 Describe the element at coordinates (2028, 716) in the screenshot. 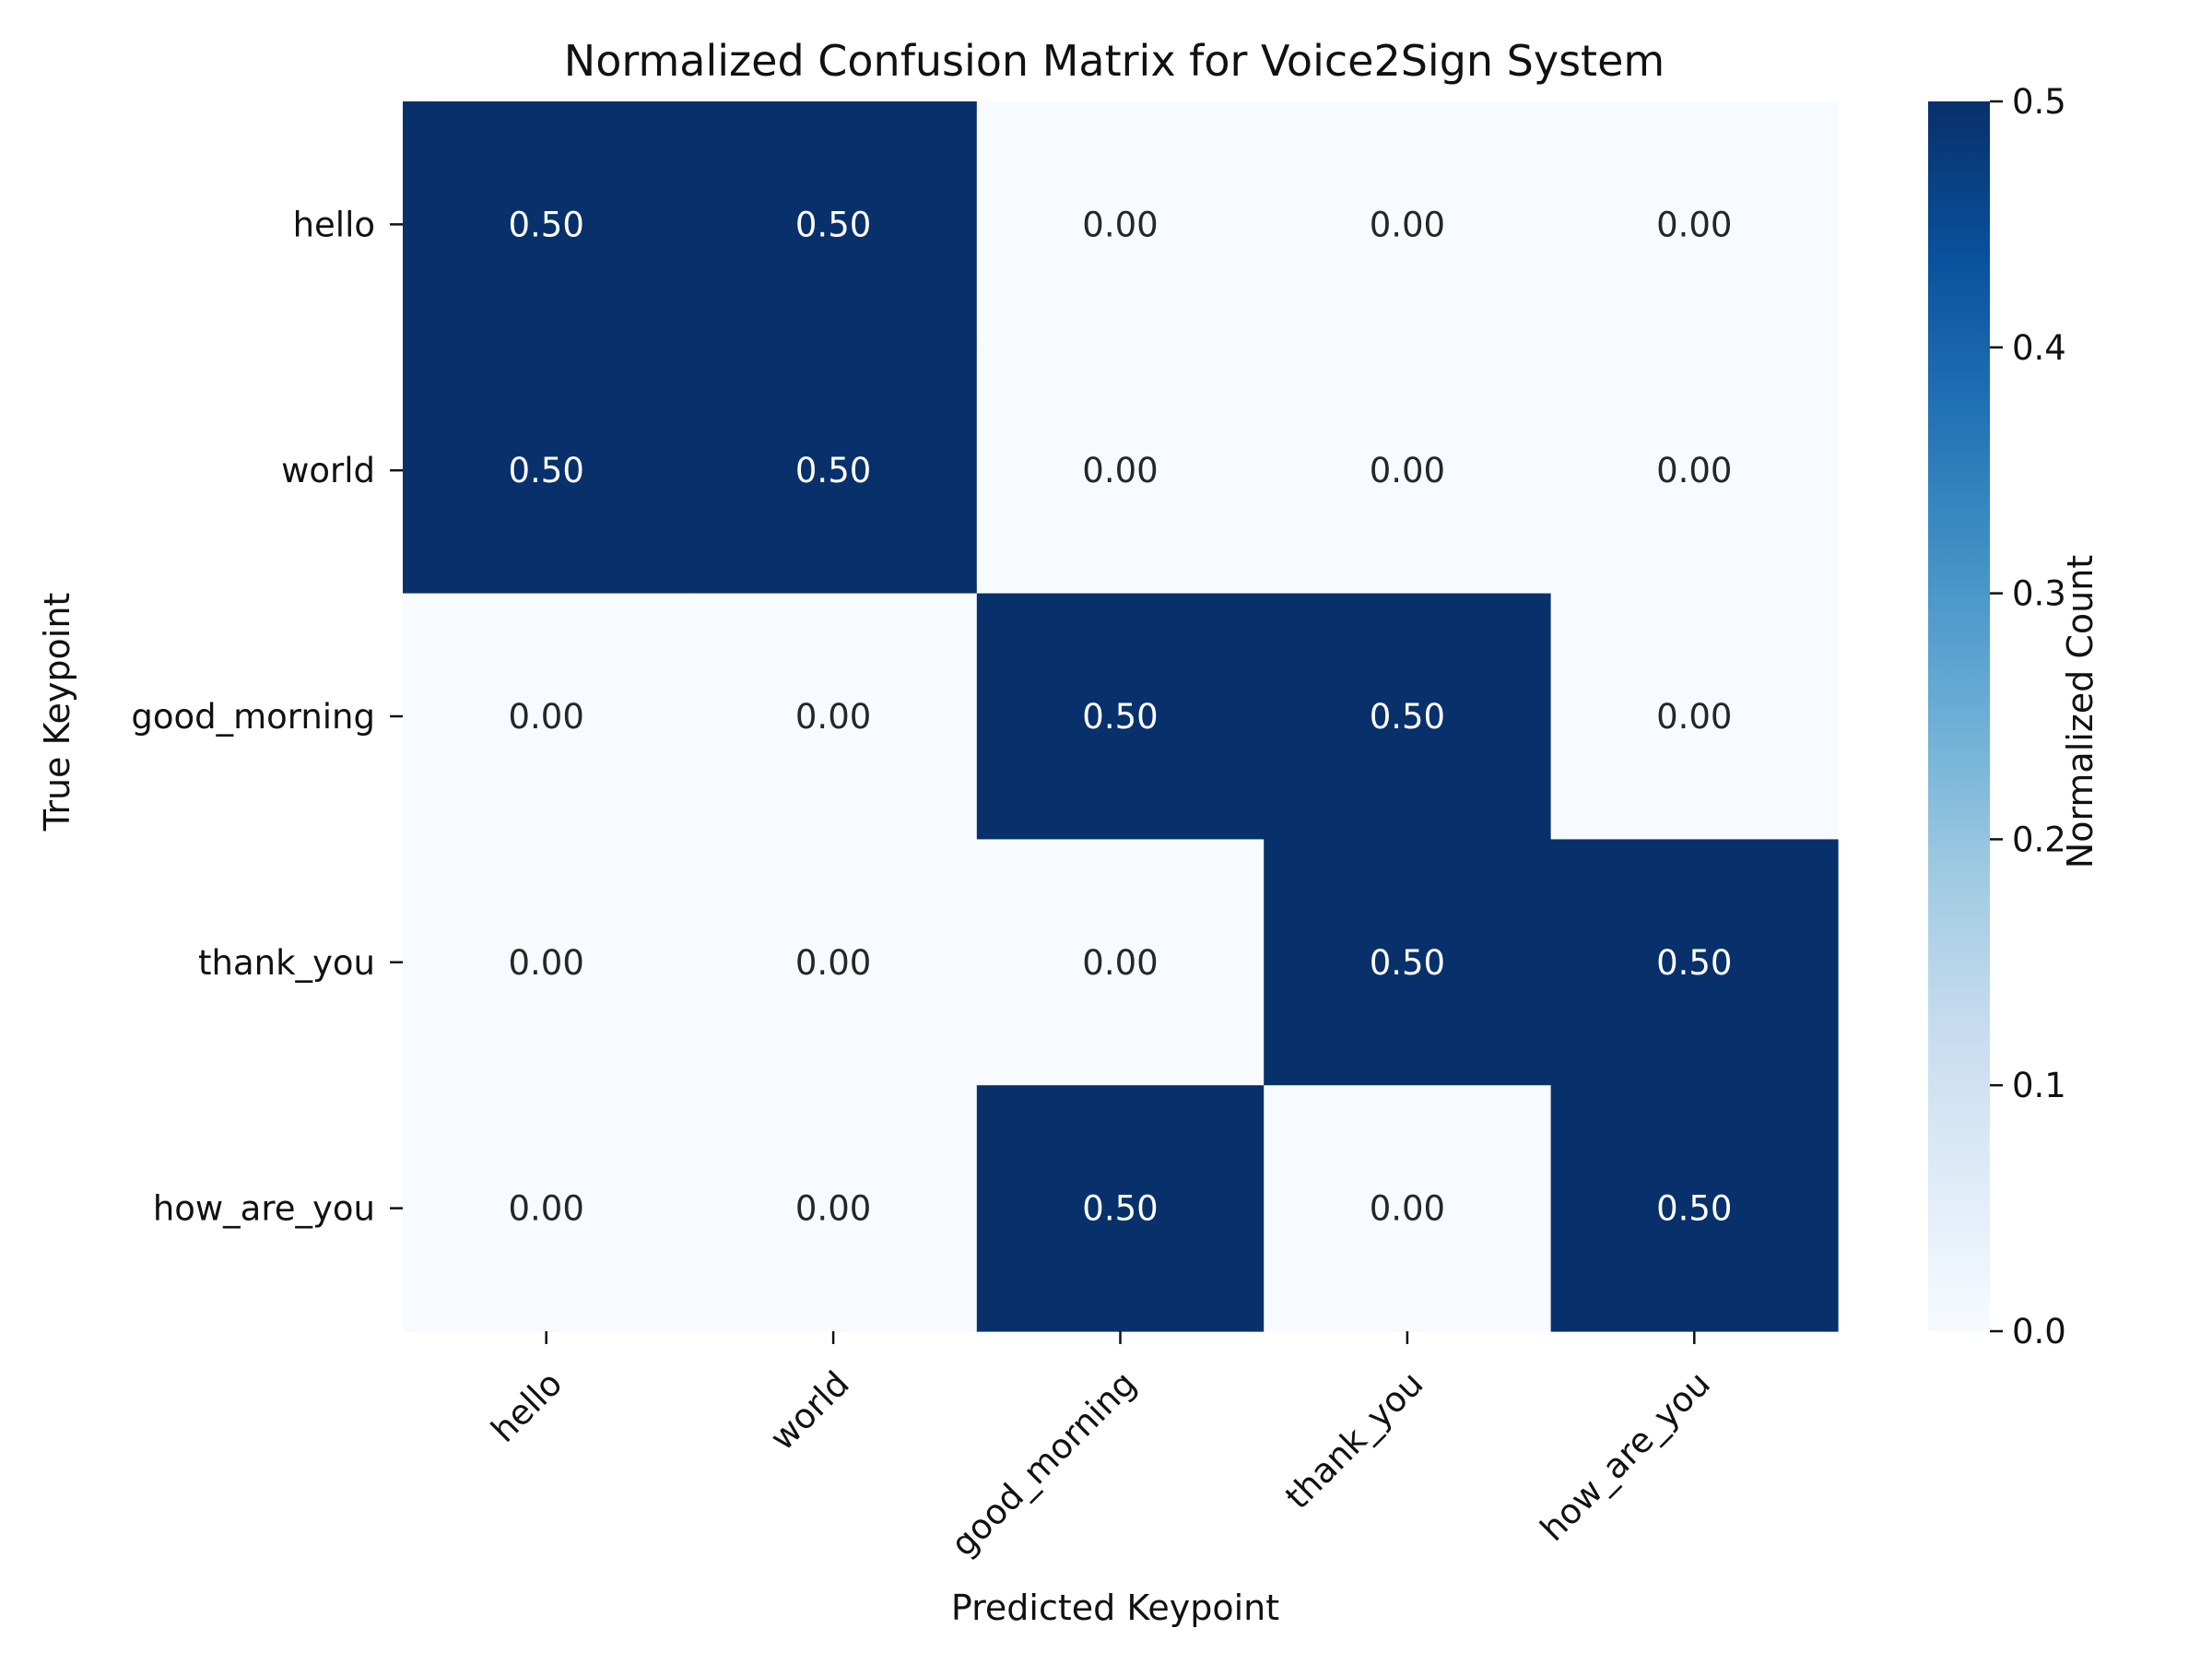

I see `colorbar-ticks: 0.0 0.1 0.2 0.3 0.4 0.5` at that location.